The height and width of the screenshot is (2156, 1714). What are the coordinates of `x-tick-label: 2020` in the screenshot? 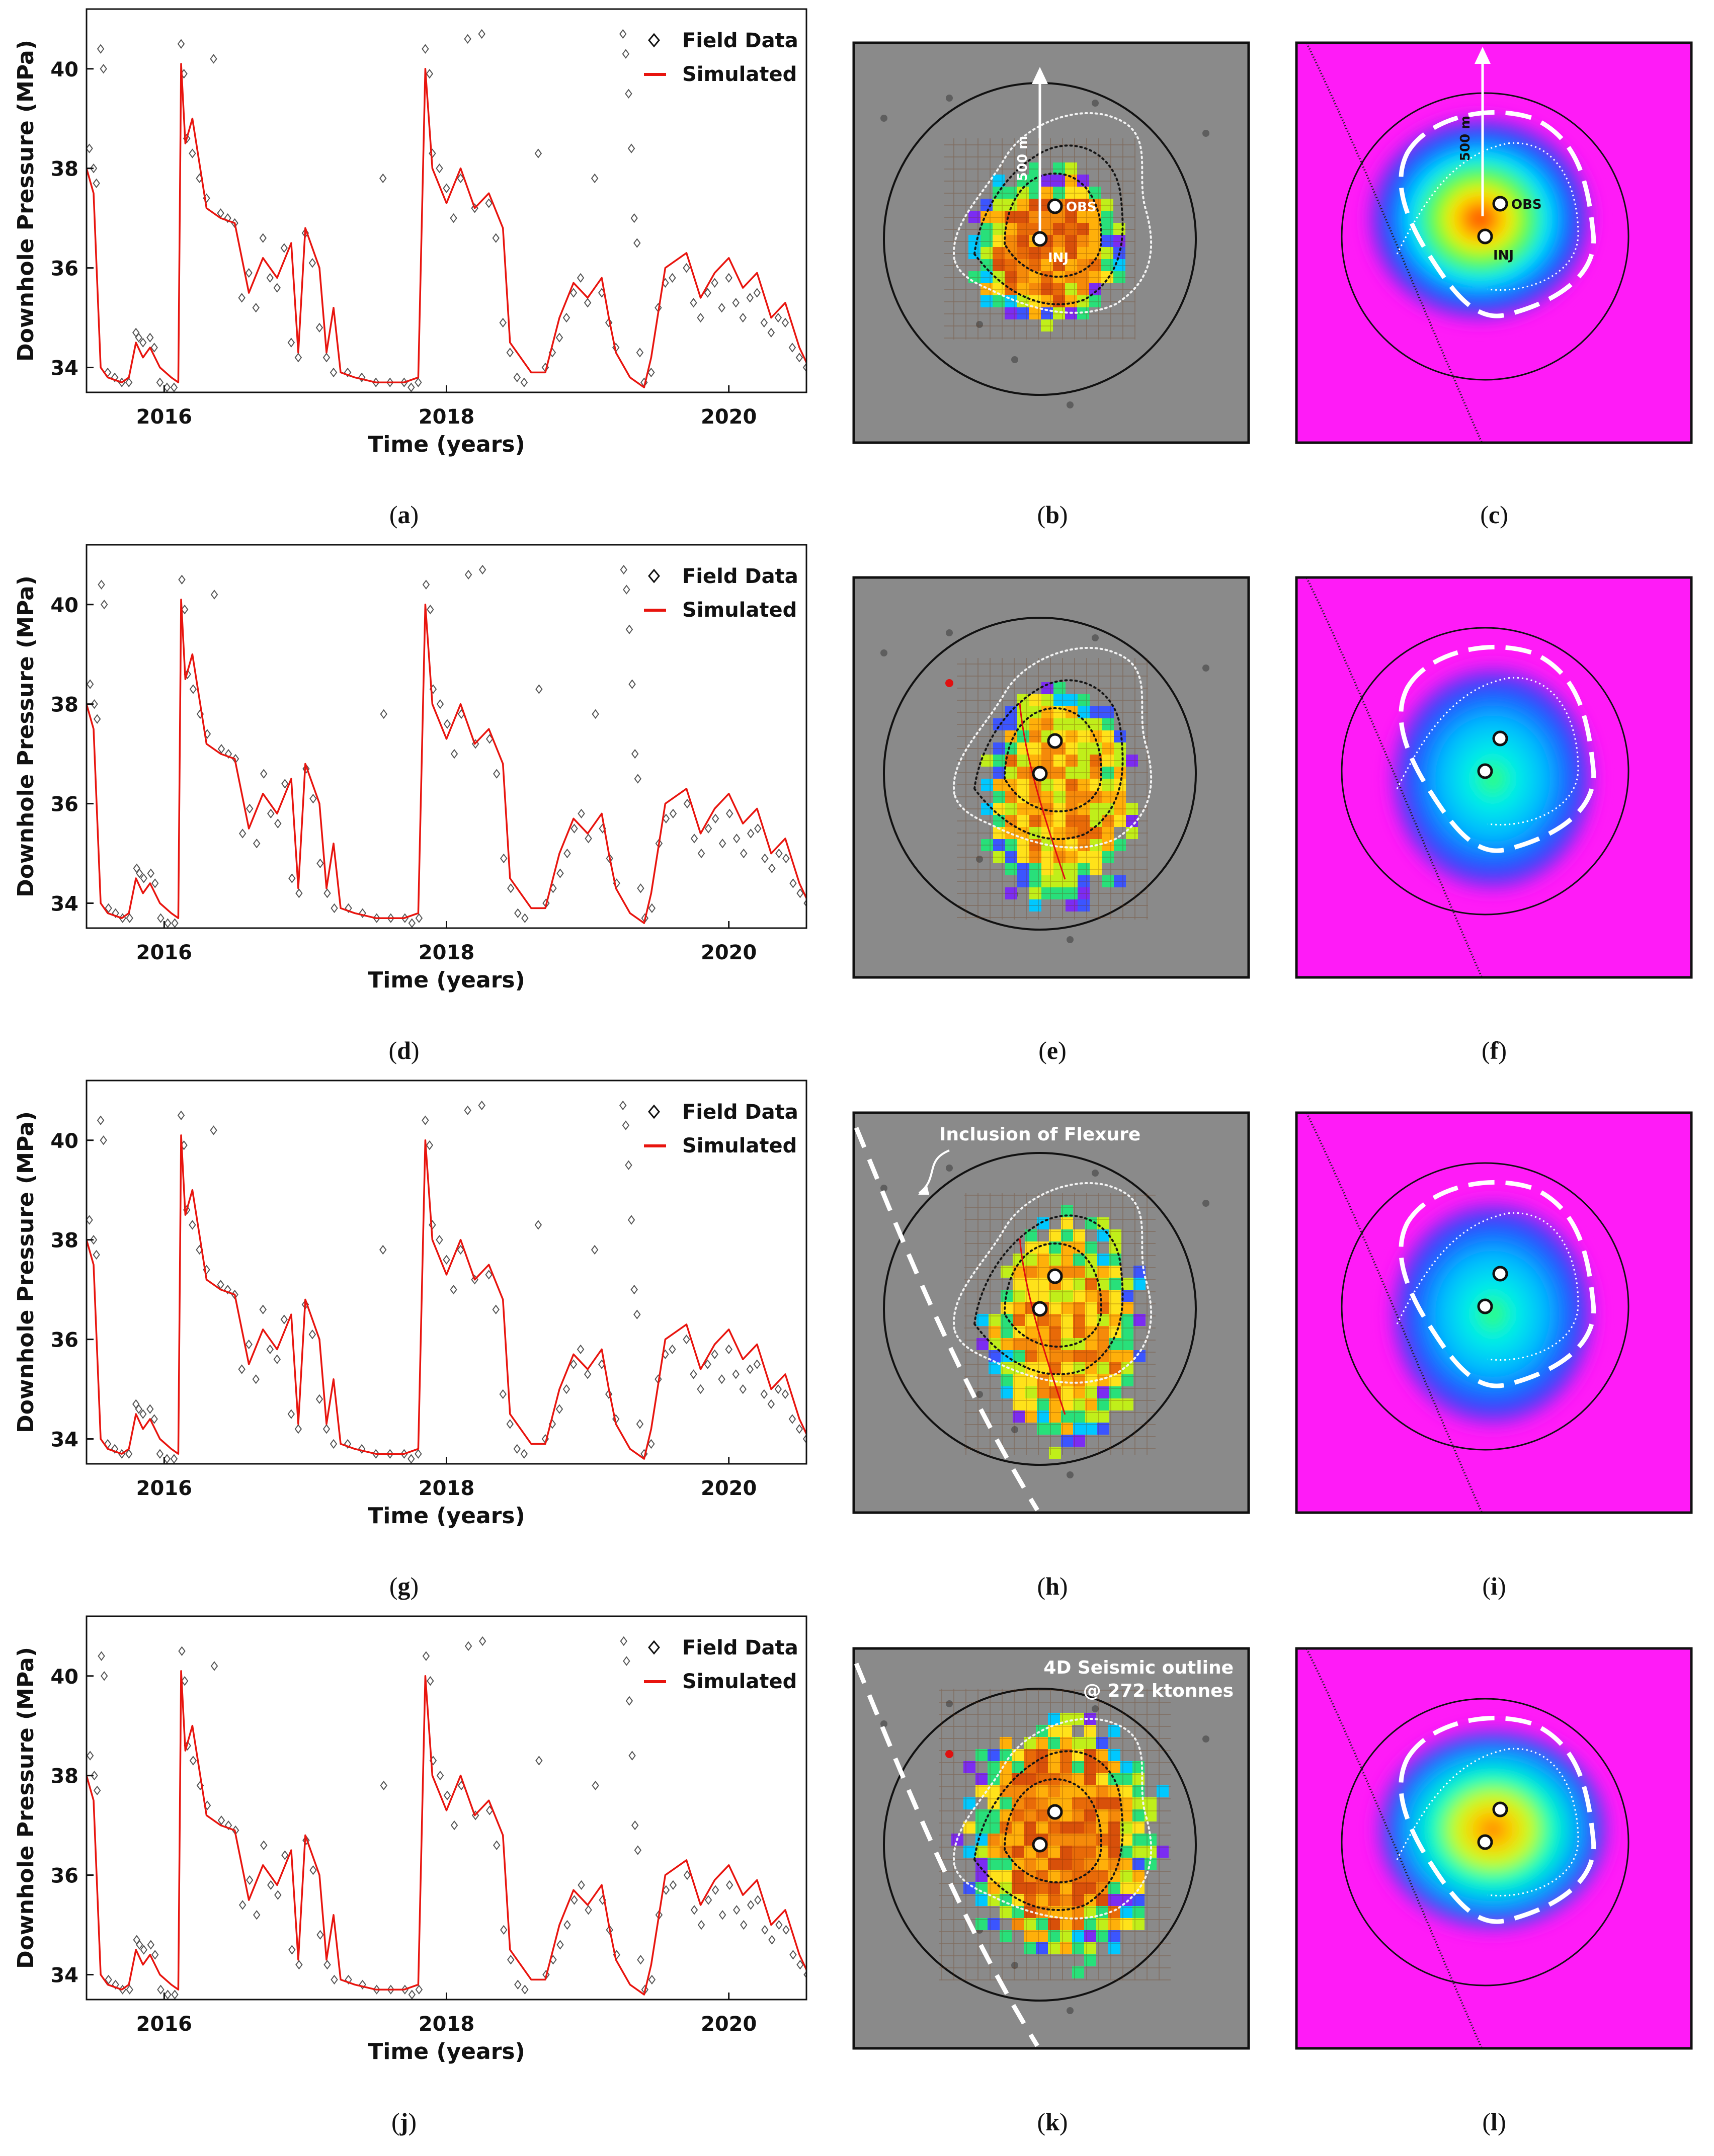 It's located at (729, 1488).